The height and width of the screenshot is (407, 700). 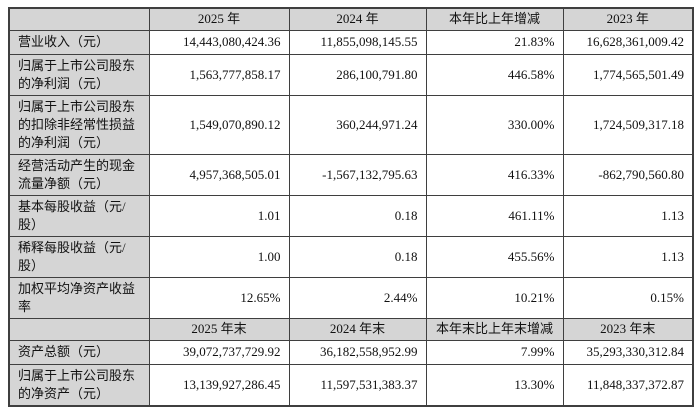 What do you see at coordinates (628, 329) in the screenshot?
I see `header-cell-2023-end: 2023 年末` at bounding box center [628, 329].